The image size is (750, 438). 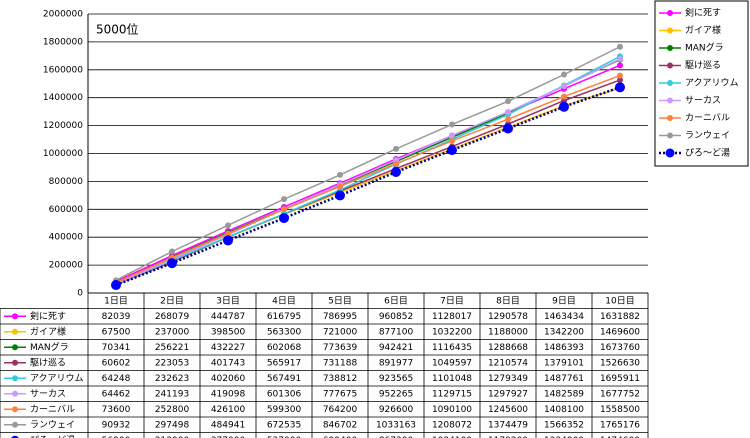 I want to click on table-cell: 252800, so click(x=172, y=410).